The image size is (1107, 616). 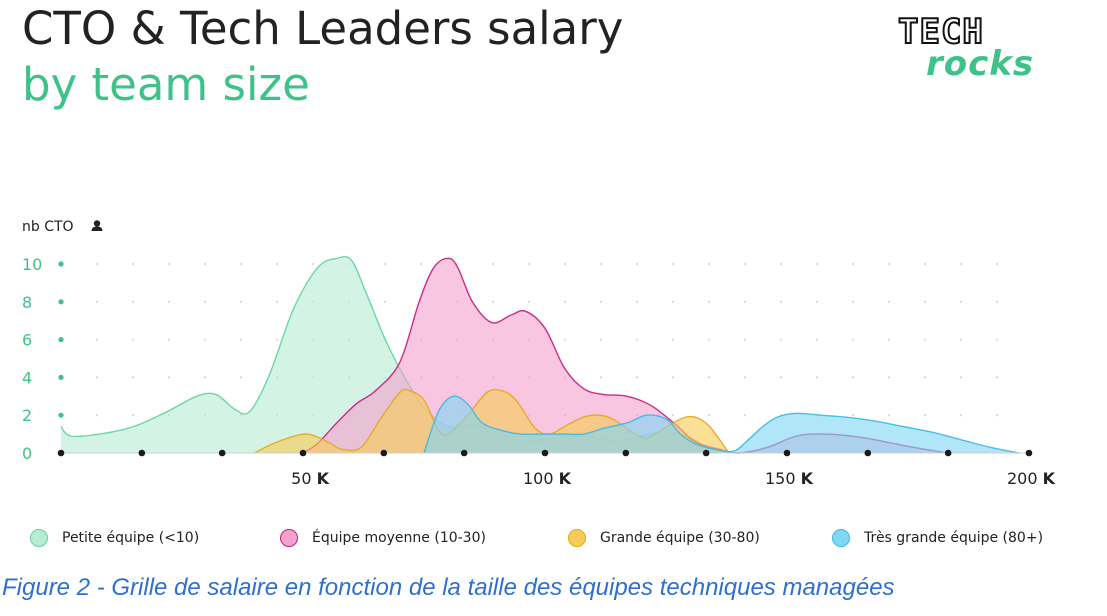 I want to click on legend-item-petite: Petite équipe (<10), so click(x=155, y=538).